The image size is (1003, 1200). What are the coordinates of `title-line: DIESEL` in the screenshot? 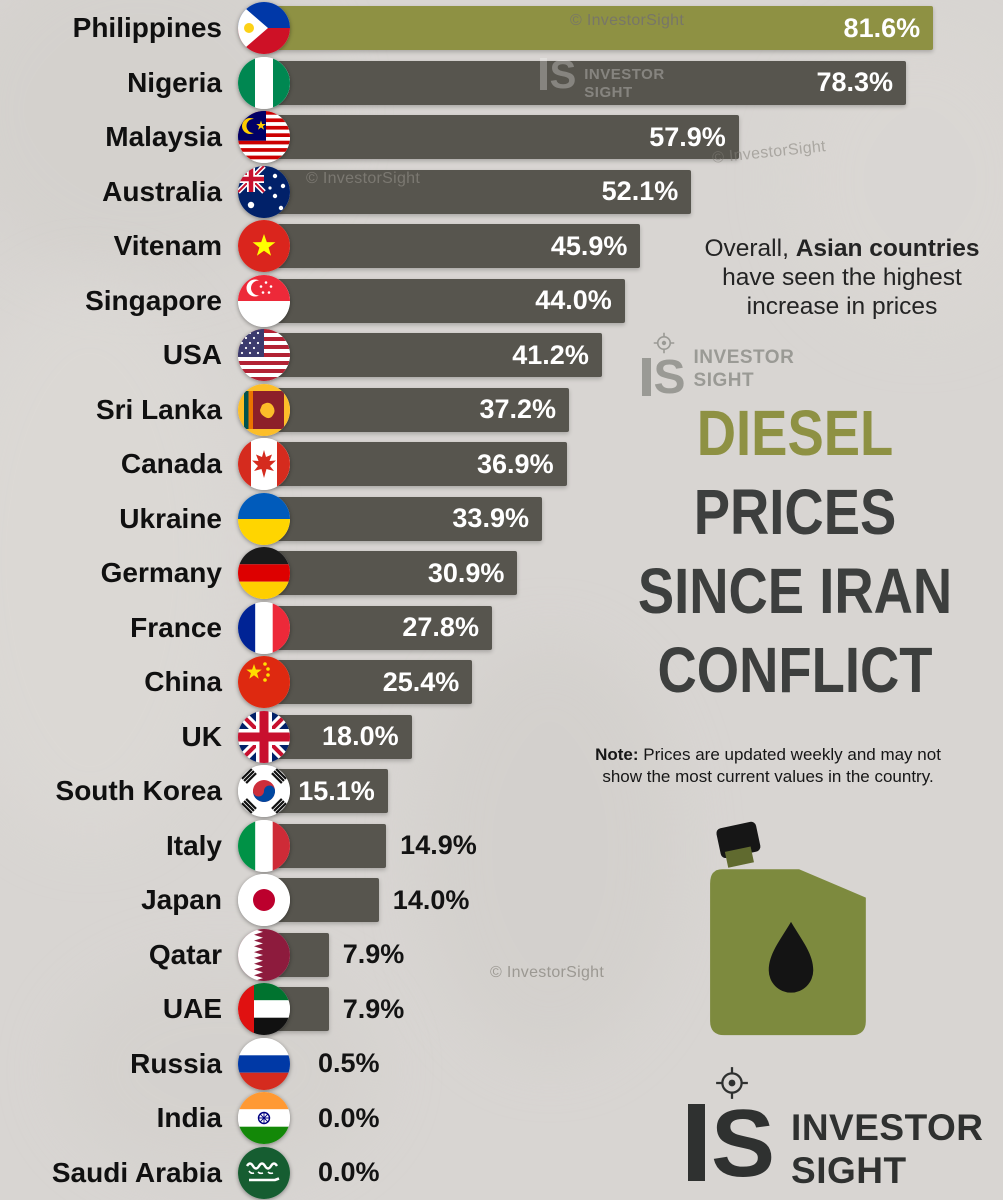 It's located at (795, 433).